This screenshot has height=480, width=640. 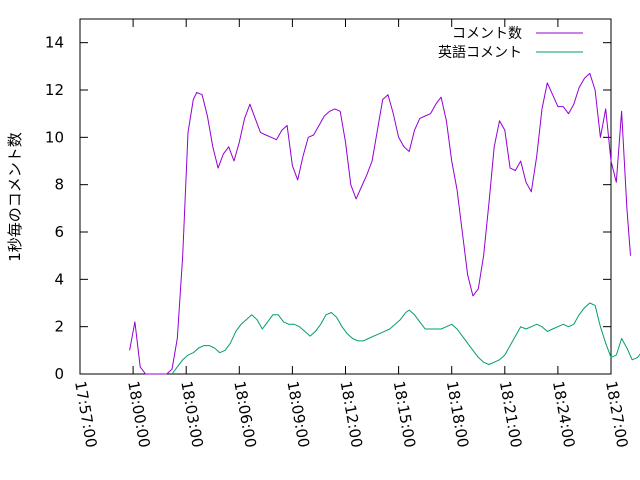 I want to click on y-tick-label: 2, so click(x=59, y=327).